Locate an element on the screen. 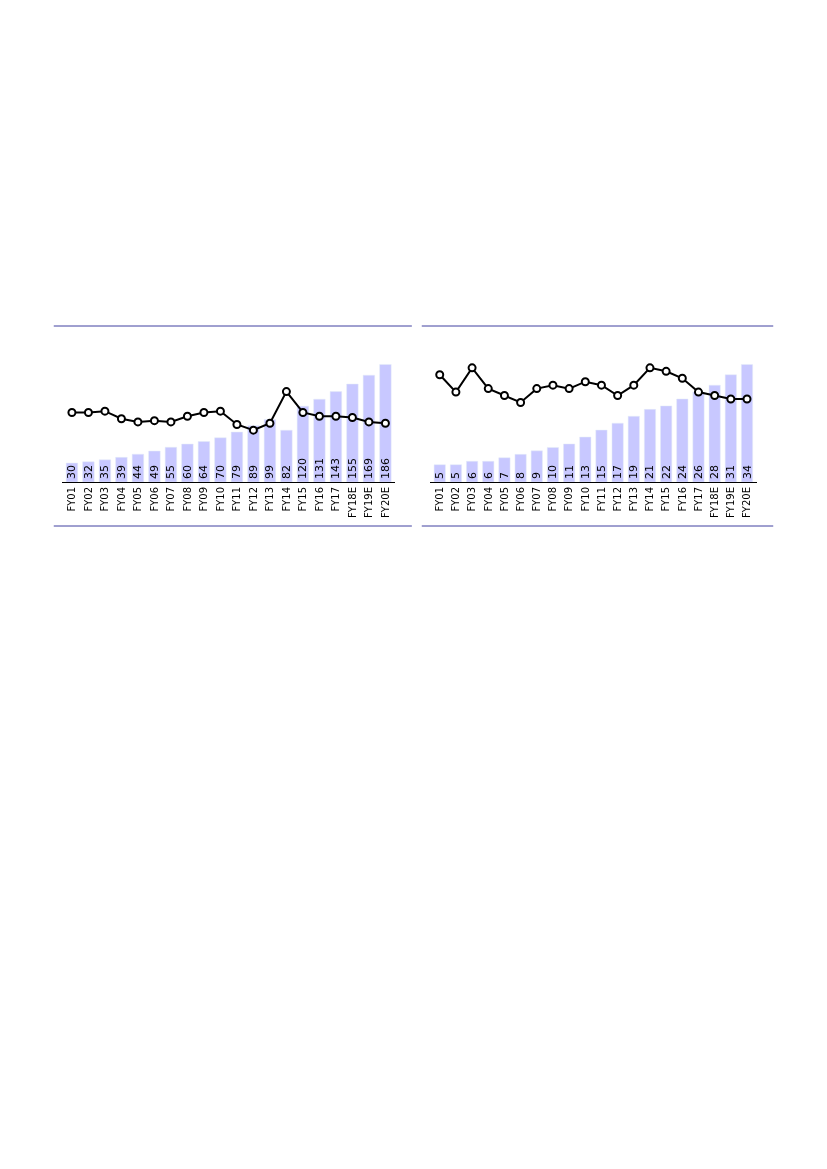 The image size is (827, 1169). data-label: 21 is located at coordinates (650, 472).